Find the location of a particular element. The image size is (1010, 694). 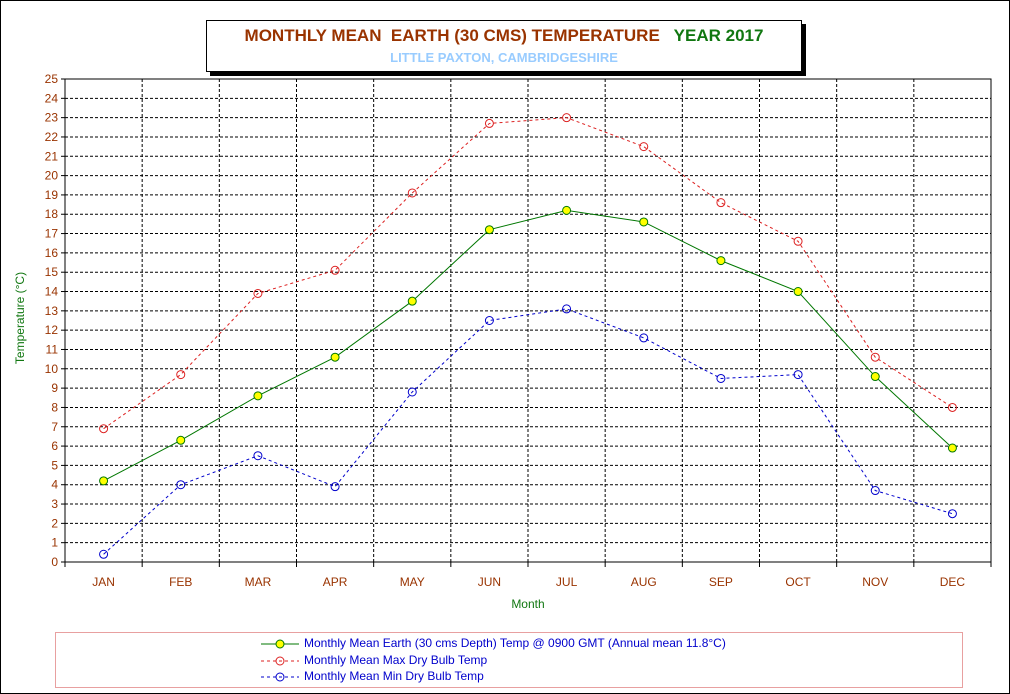

y-tick-label: 3 is located at coordinates (54, 504).